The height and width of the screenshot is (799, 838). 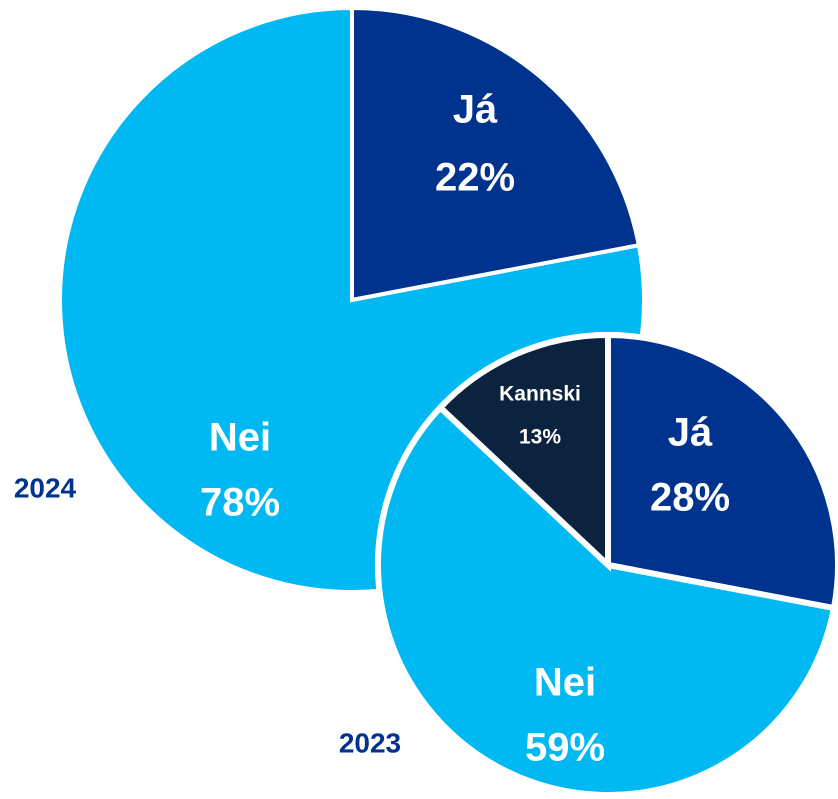 I want to click on chart-title: 2023, so click(x=370, y=742).